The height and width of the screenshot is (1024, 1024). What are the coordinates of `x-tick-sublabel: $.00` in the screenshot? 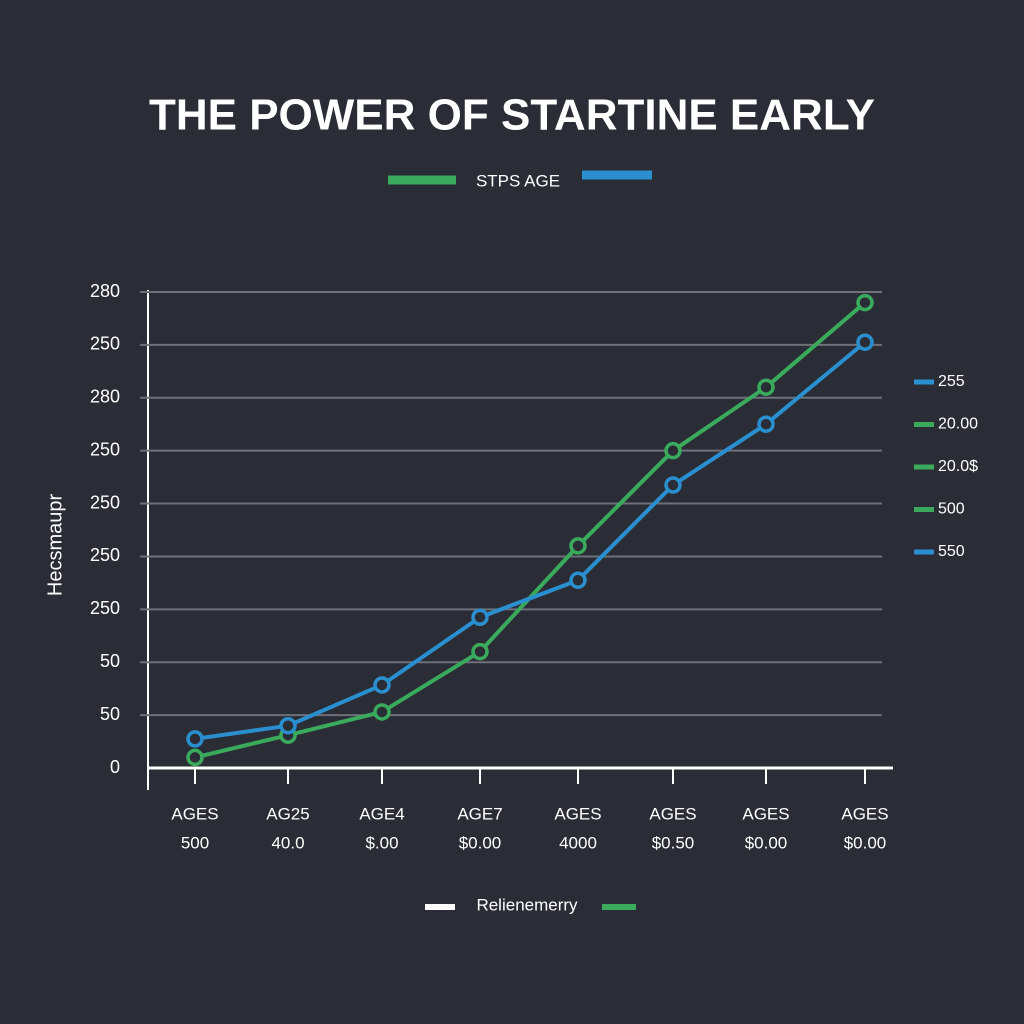 It's located at (381, 842).